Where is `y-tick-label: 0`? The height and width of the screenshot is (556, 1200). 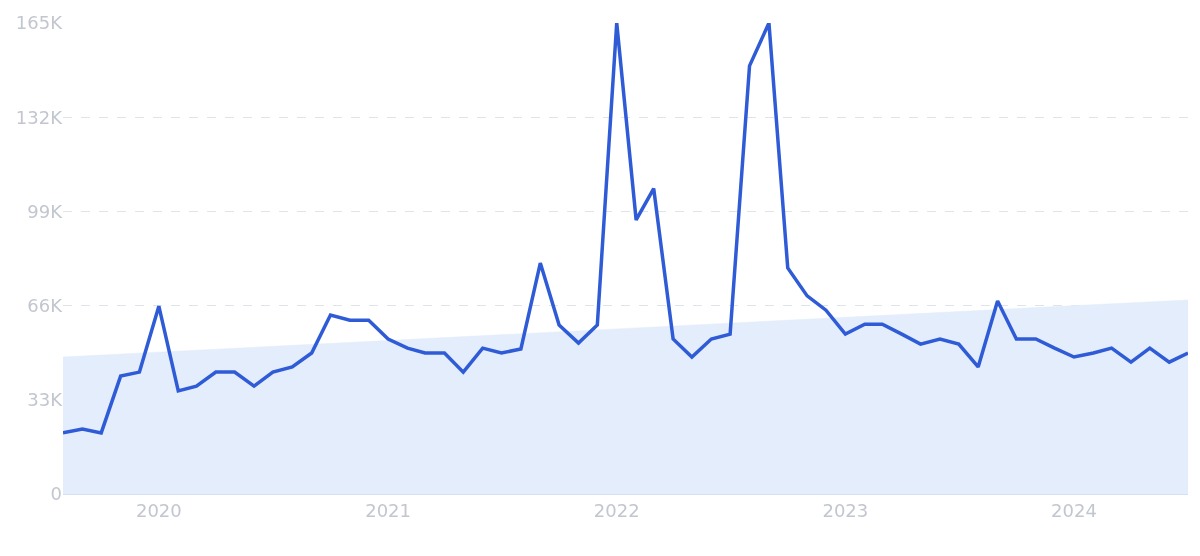
y-tick-label: 0 is located at coordinates (56, 494).